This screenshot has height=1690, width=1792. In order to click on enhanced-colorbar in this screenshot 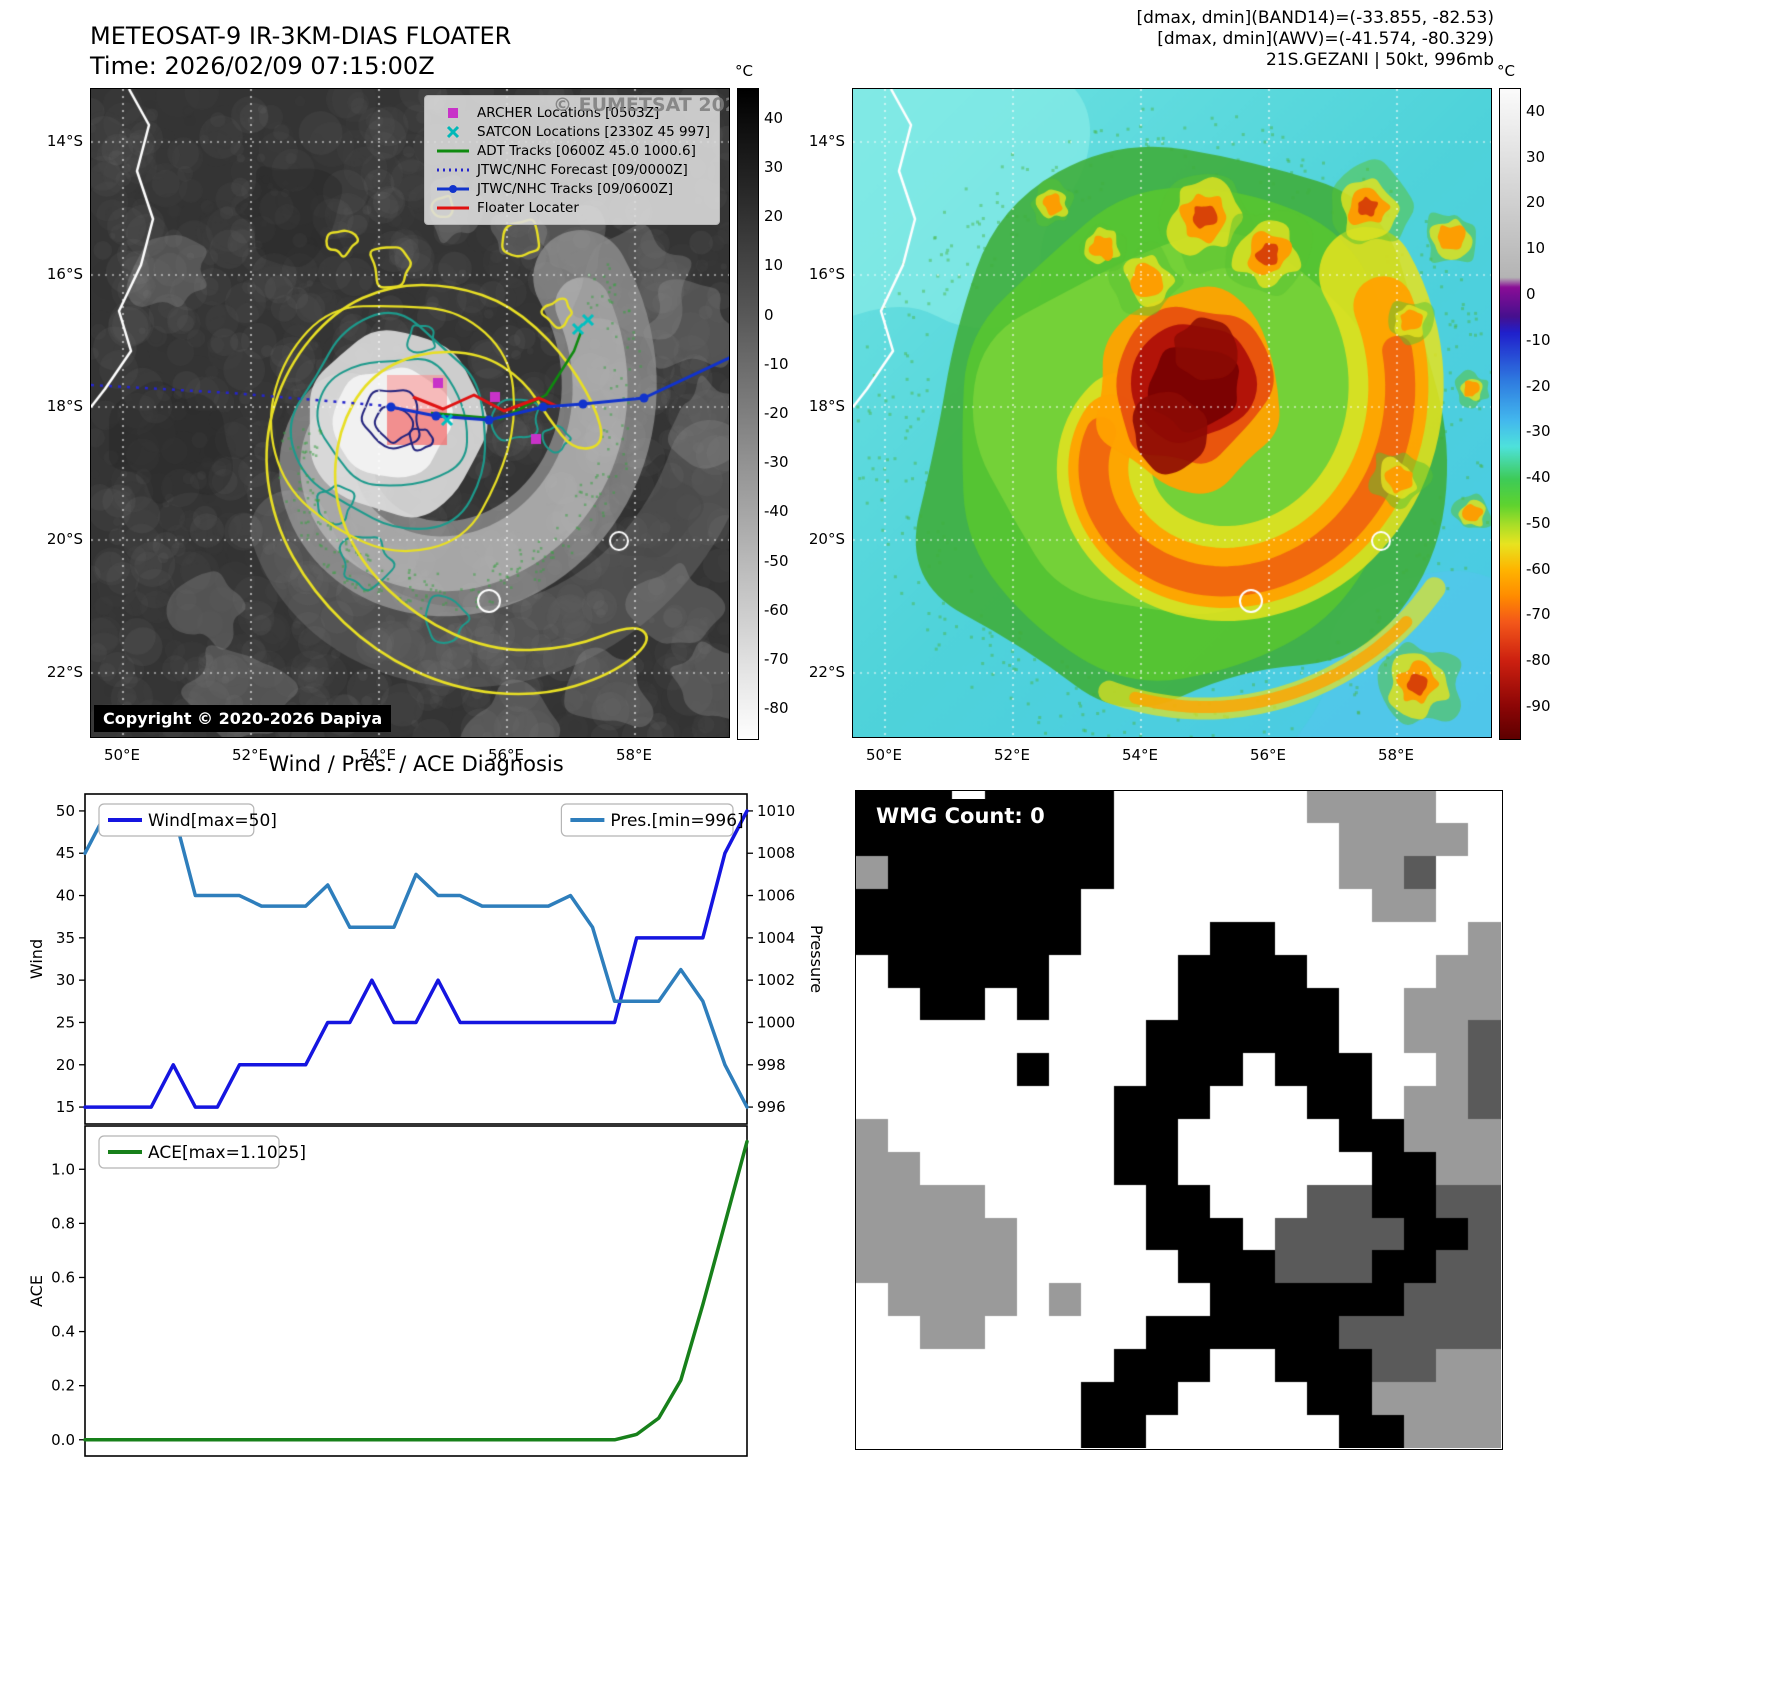, I will do `click(1510, 414)`.